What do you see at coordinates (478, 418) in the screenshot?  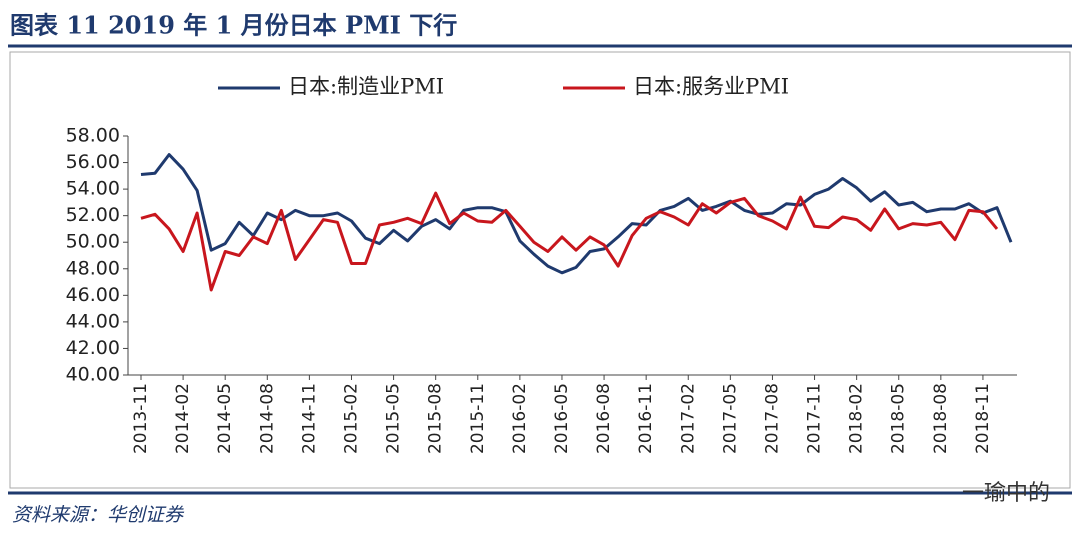 I see `x-tick-label: 2015-11` at bounding box center [478, 418].